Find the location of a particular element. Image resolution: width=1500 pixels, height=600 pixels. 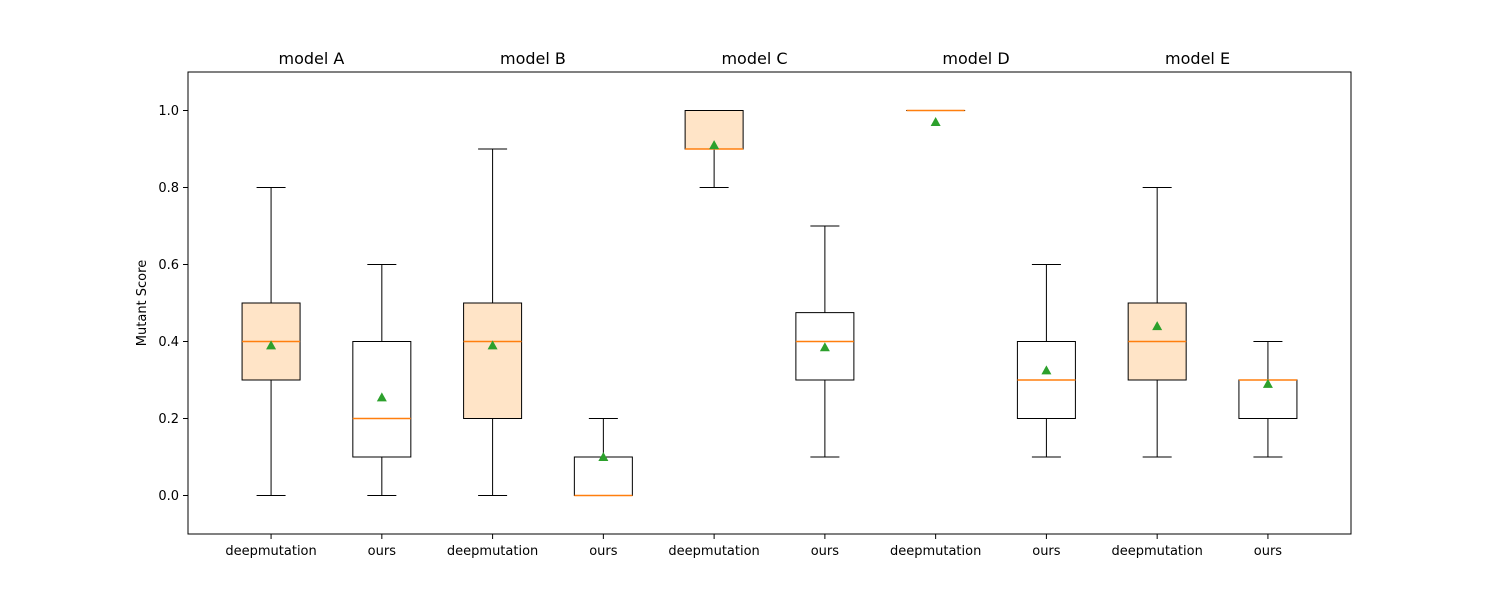

y-tick-label: 0.0 is located at coordinates (168, 496).